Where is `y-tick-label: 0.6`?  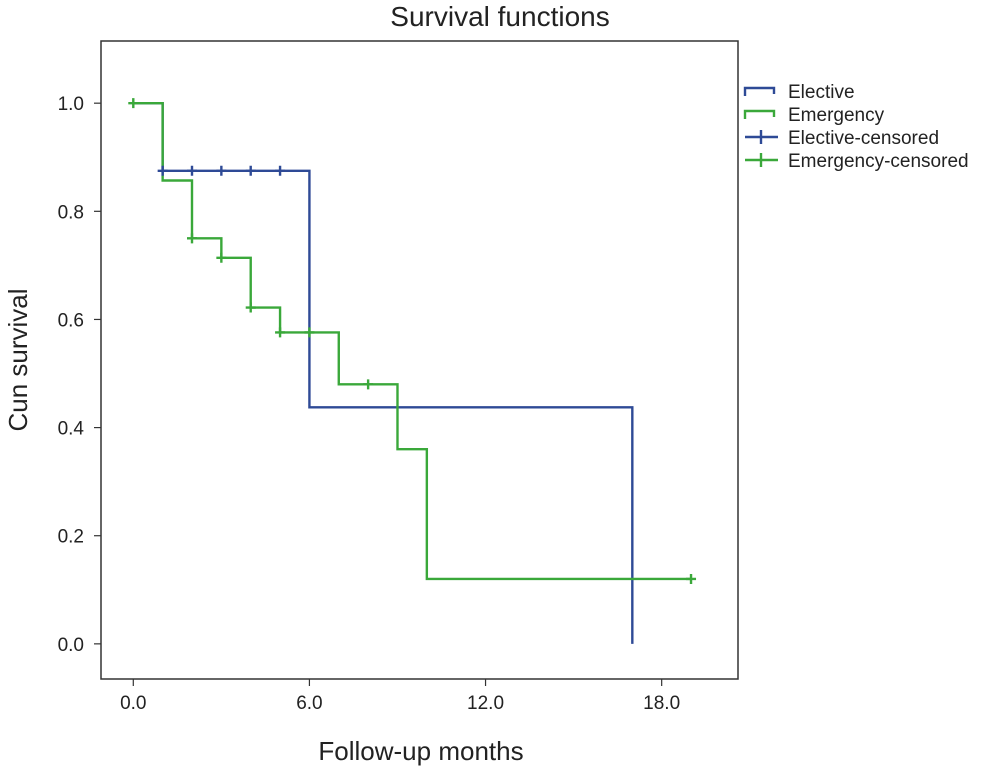 y-tick-label: 0.6 is located at coordinates (71, 320).